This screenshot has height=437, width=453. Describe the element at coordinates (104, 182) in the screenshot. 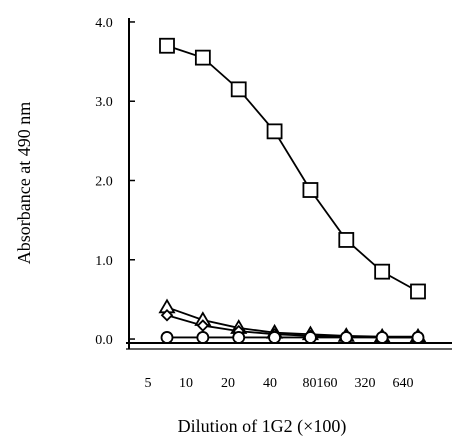

I see `y-tick-label: 2.0` at that location.